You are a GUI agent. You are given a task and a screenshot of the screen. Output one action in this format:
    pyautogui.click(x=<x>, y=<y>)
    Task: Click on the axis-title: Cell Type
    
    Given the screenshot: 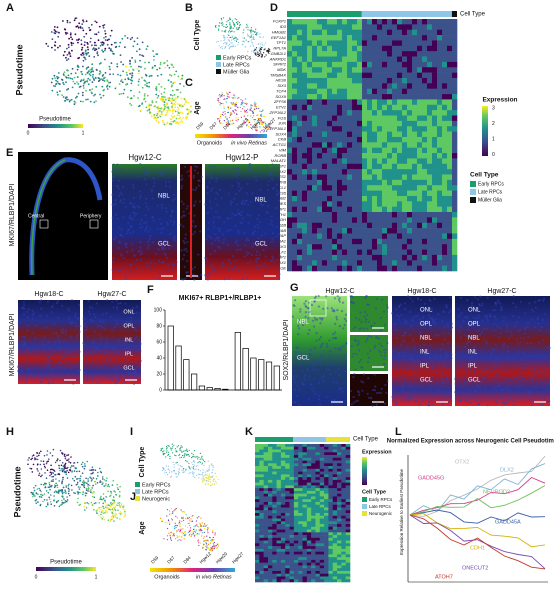 What is the action you would take?
    pyautogui.click(x=197, y=35)
    